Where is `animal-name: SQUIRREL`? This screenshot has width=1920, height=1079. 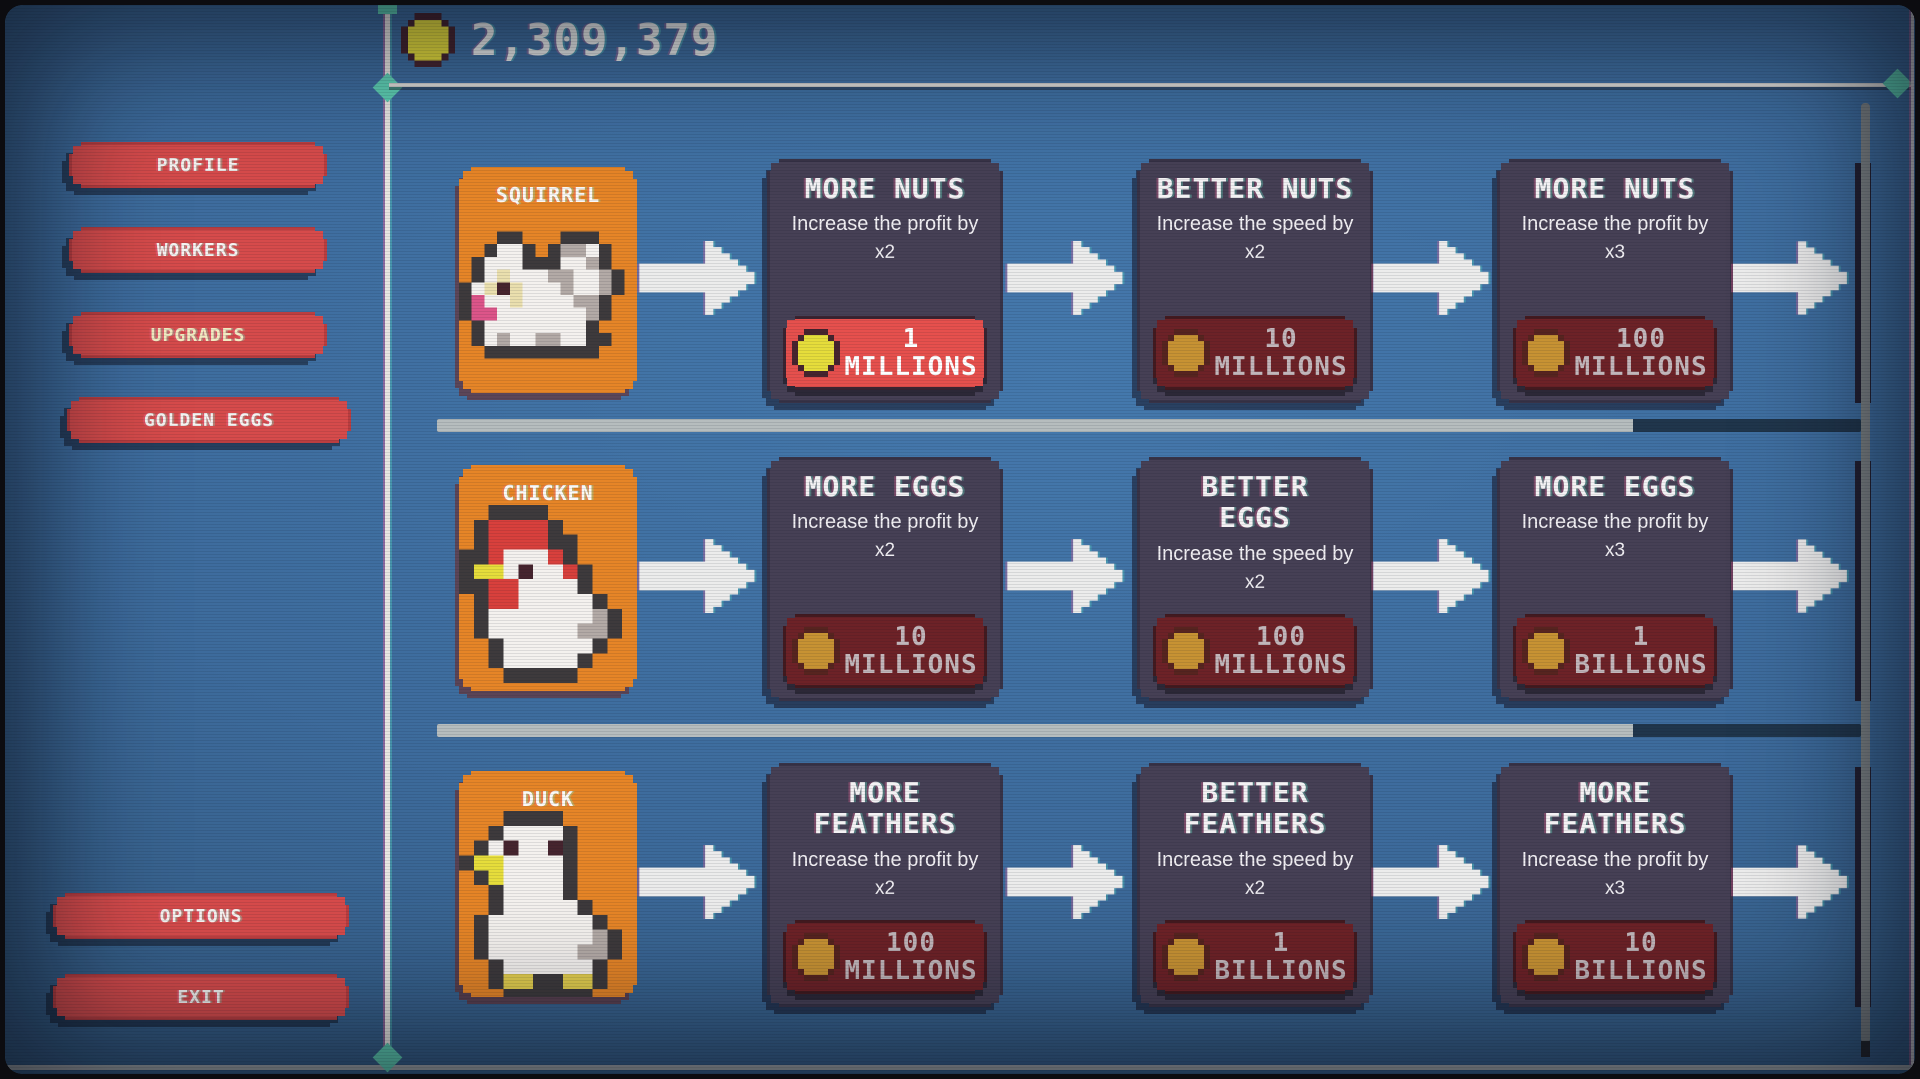
animal-name: SQUIRREL is located at coordinates (548, 195).